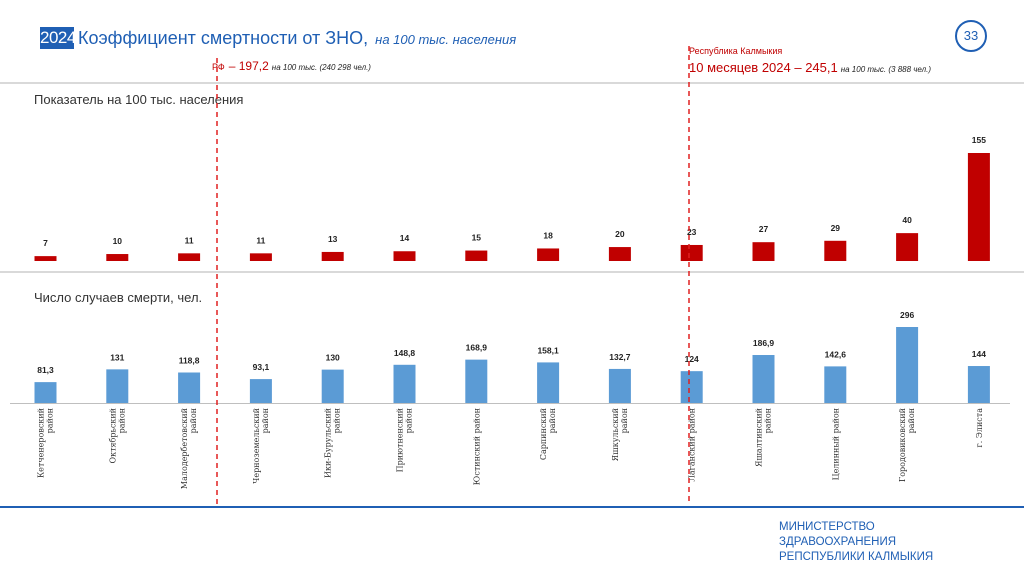 This screenshot has width=1024, height=574. I want to click on rate-value-label: 148,8, so click(405, 353).